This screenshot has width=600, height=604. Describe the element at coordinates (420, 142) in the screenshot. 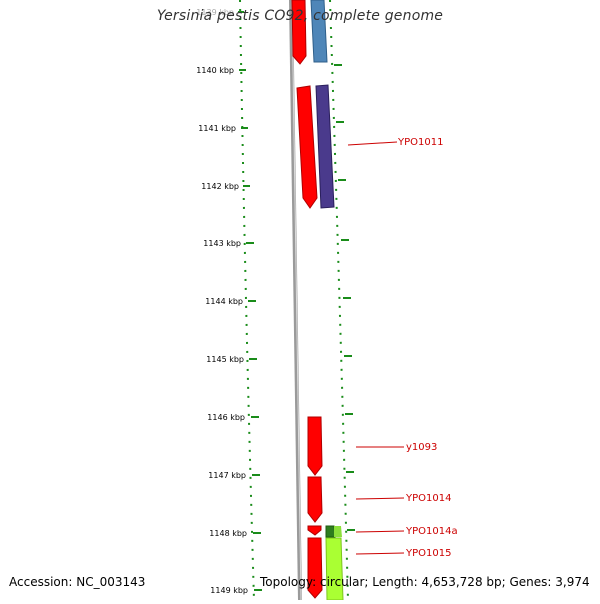

I see `gene-label: YPO1011` at that location.